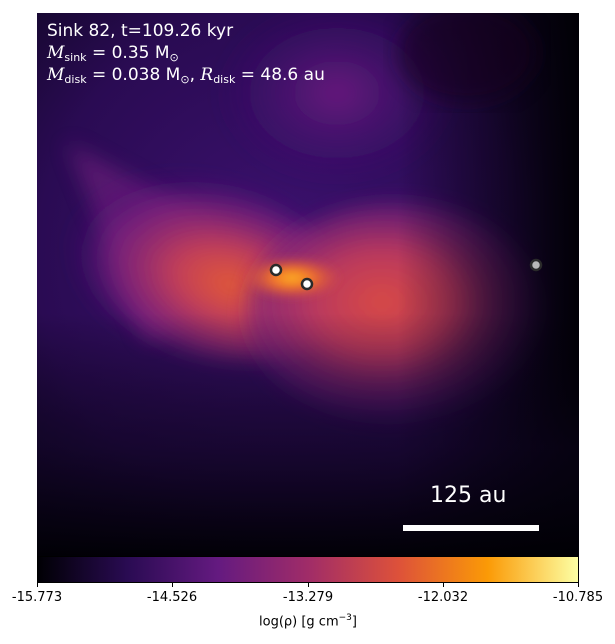 Image resolution: width=615 pixels, height=644 pixels. I want to click on sink-mass-label: Msink = 0.35 M⊙, so click(113, 53).